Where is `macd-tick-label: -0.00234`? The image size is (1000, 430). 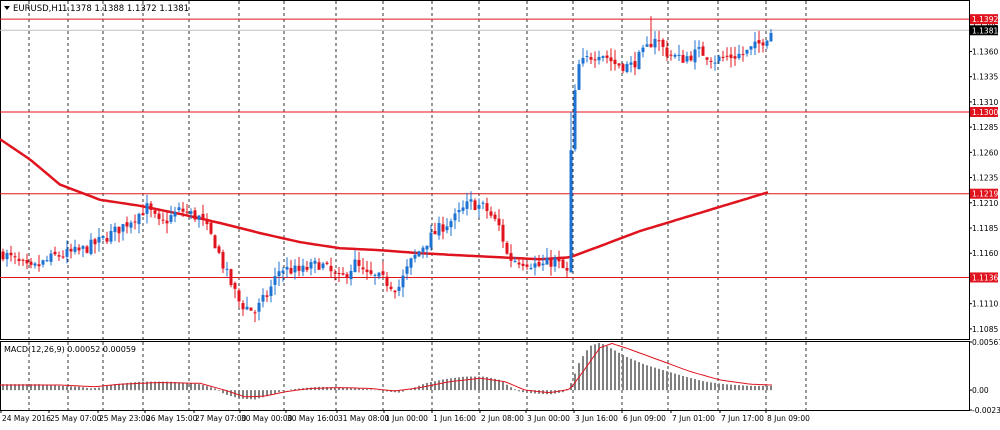
macd-tick-label: -0.00234 is located at coordinates (986, 410).